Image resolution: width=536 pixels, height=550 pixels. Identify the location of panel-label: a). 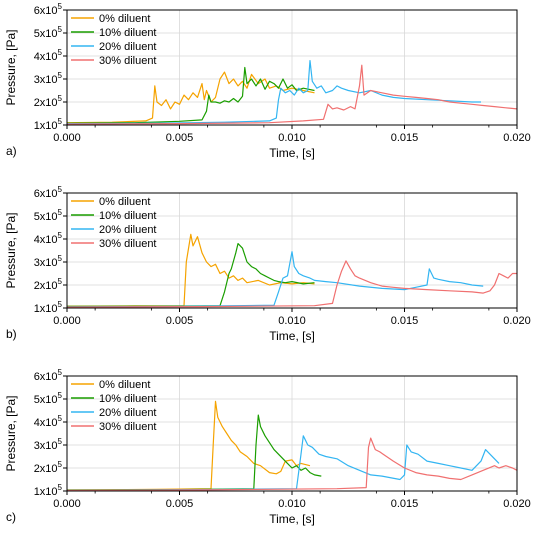
(11, 151).